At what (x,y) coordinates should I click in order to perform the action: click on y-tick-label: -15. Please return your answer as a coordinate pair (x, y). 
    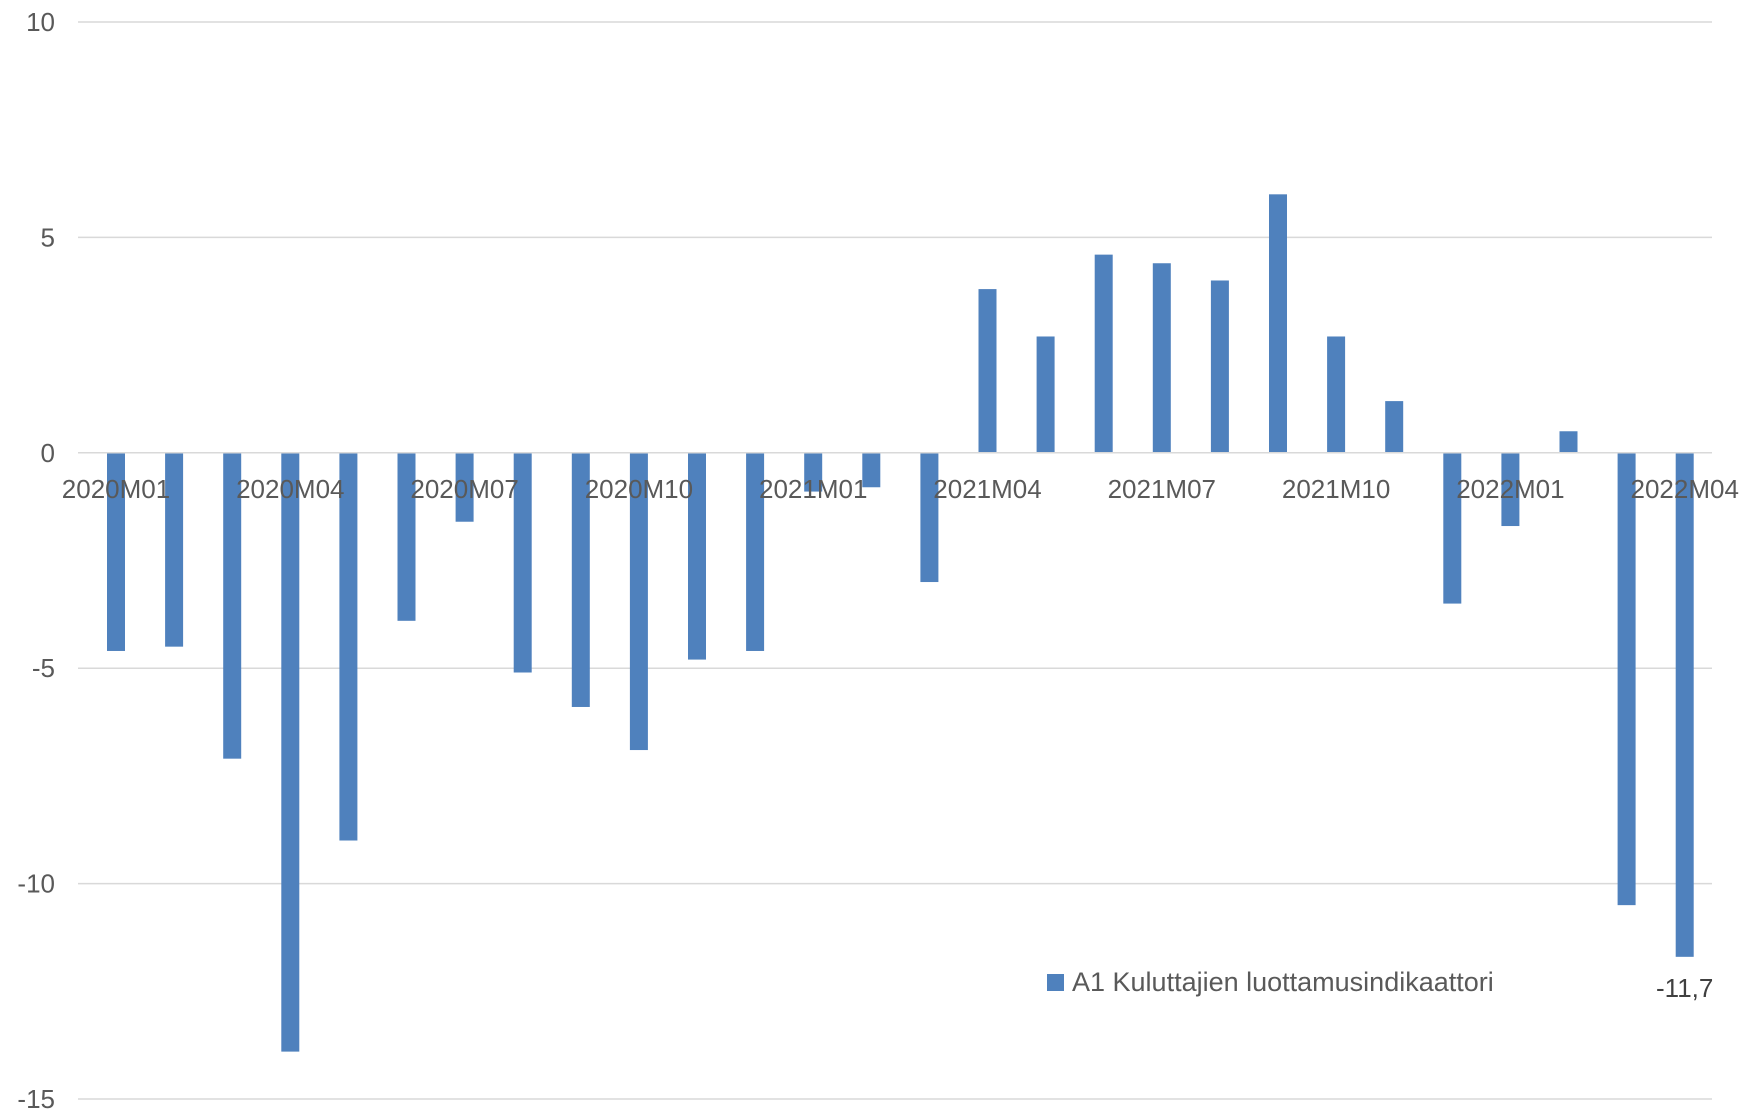
    Looking at the image, I should click on (36, 1096).